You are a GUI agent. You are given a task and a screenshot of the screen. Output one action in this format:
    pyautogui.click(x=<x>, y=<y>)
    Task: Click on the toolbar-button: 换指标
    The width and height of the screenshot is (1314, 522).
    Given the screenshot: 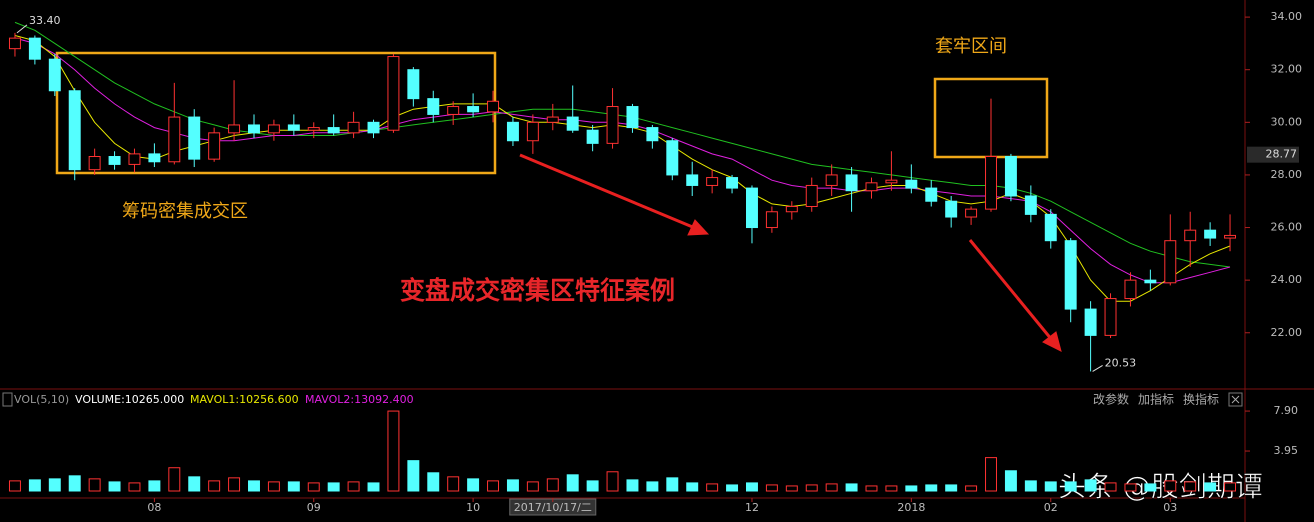 What is the action you would take?
    pyautogui.click(x=1201, y=399)
    